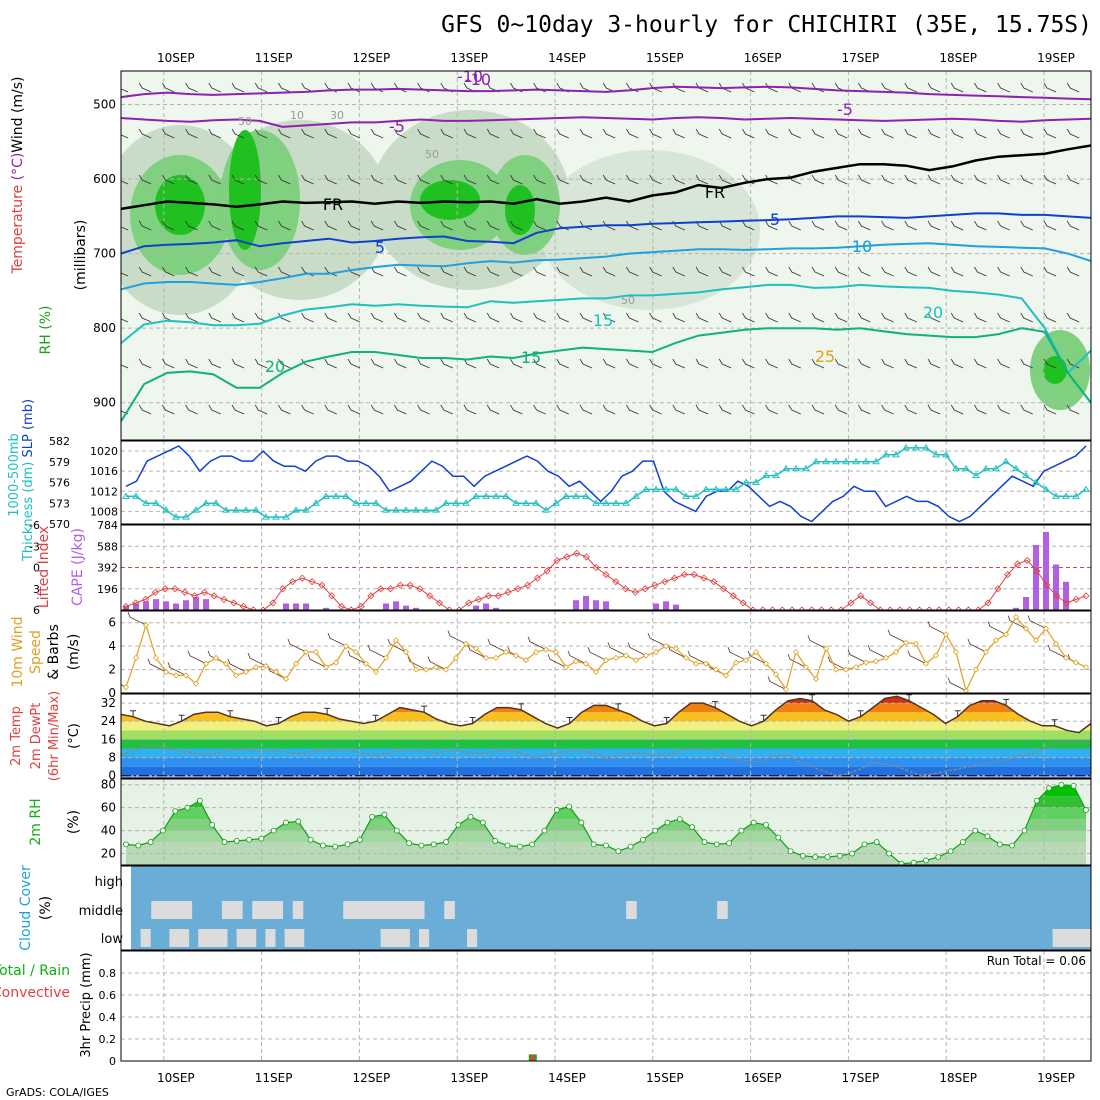 The width and height of the screenshot is (1100, 1100). I want to click on contour-label: 30, so click(337, 115).